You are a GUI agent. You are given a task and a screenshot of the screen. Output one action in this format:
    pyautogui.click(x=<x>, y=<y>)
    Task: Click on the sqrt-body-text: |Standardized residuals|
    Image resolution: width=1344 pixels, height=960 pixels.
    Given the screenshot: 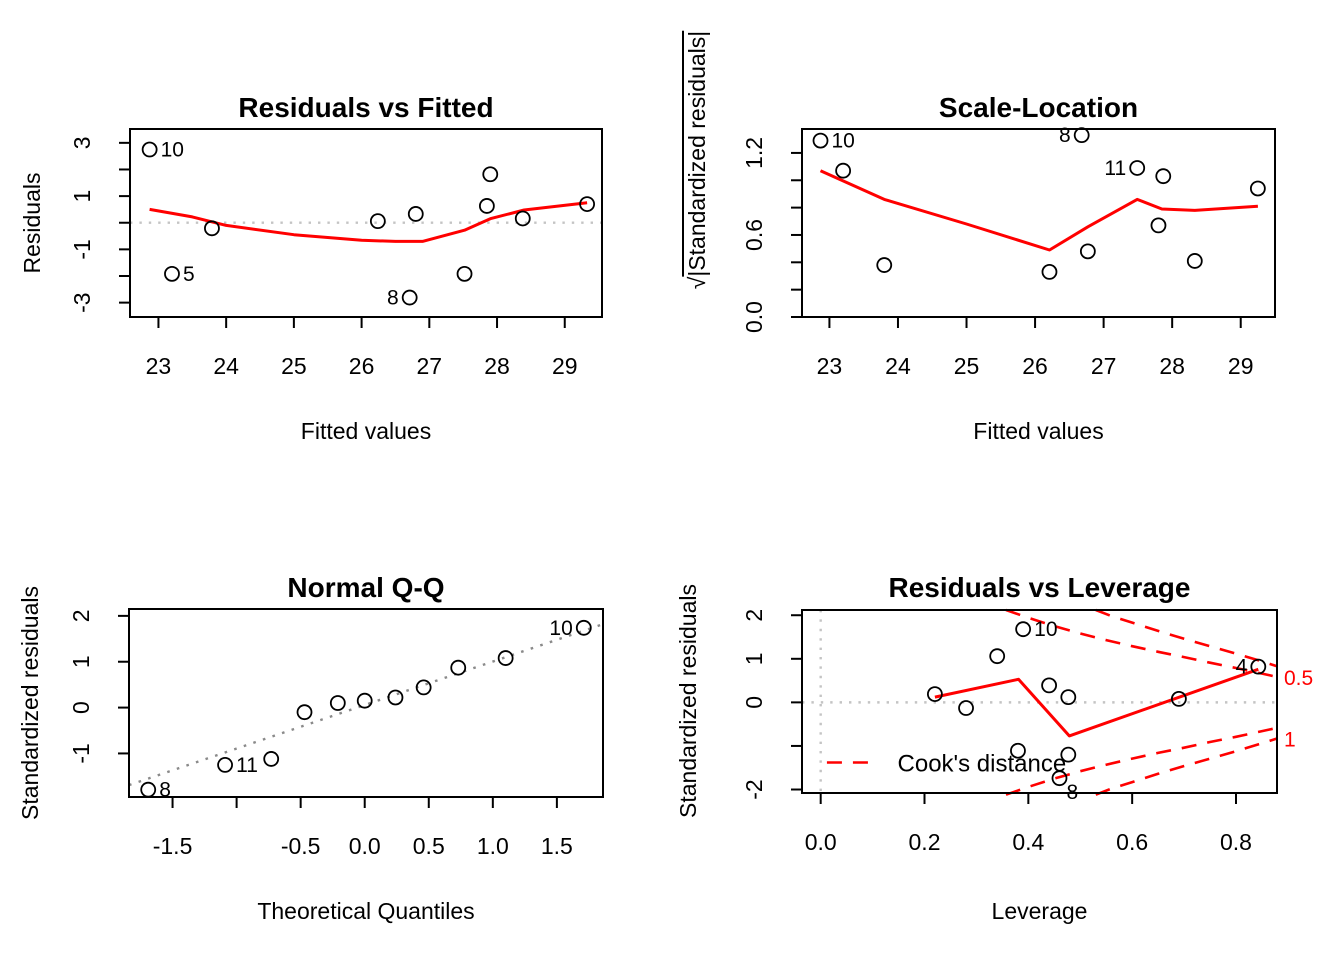 What is the action you would take?
    pyautogui.click(x=697, y=153)
    